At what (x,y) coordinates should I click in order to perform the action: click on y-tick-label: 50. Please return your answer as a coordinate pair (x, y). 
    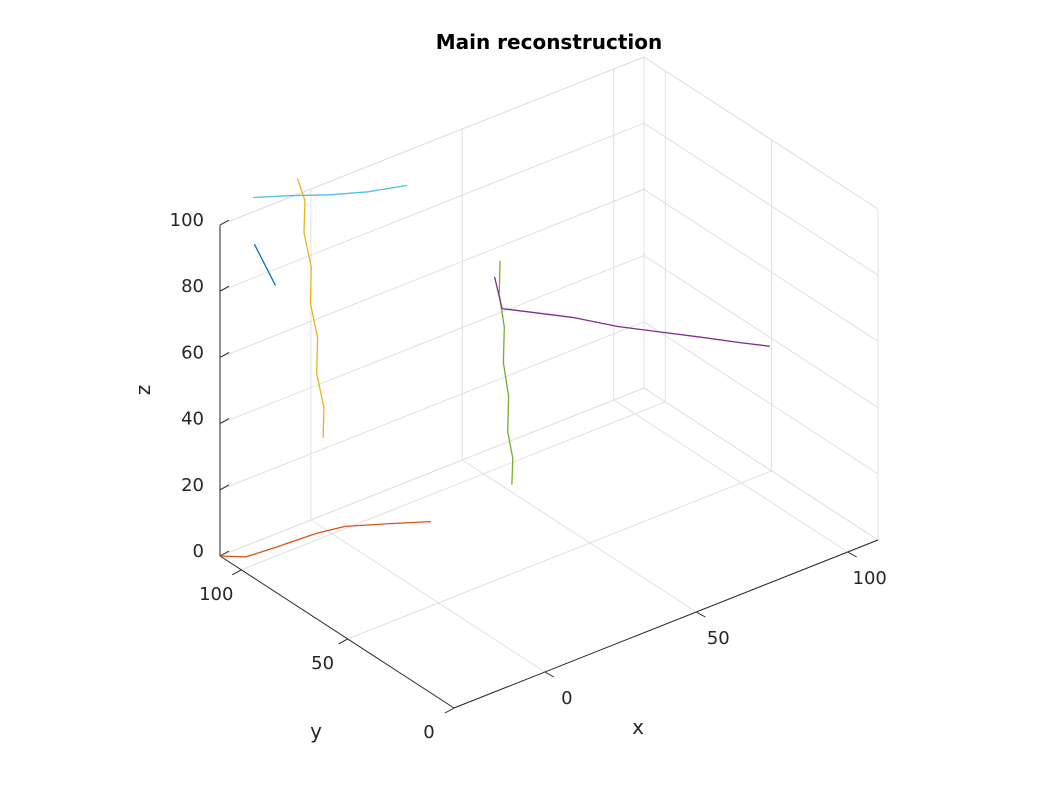
    Looking at the image, I should click on (322, 663).